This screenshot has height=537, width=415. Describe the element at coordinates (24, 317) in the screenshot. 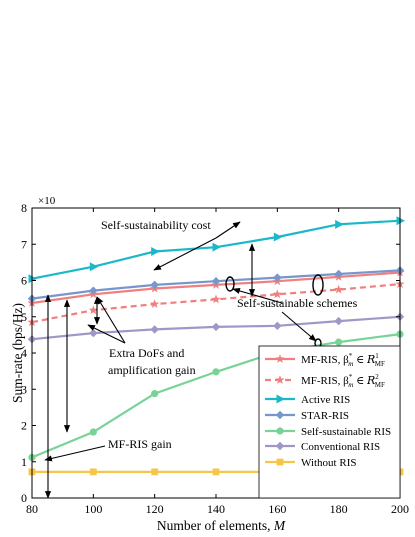

I see `y-tick-label: 5` at that location.